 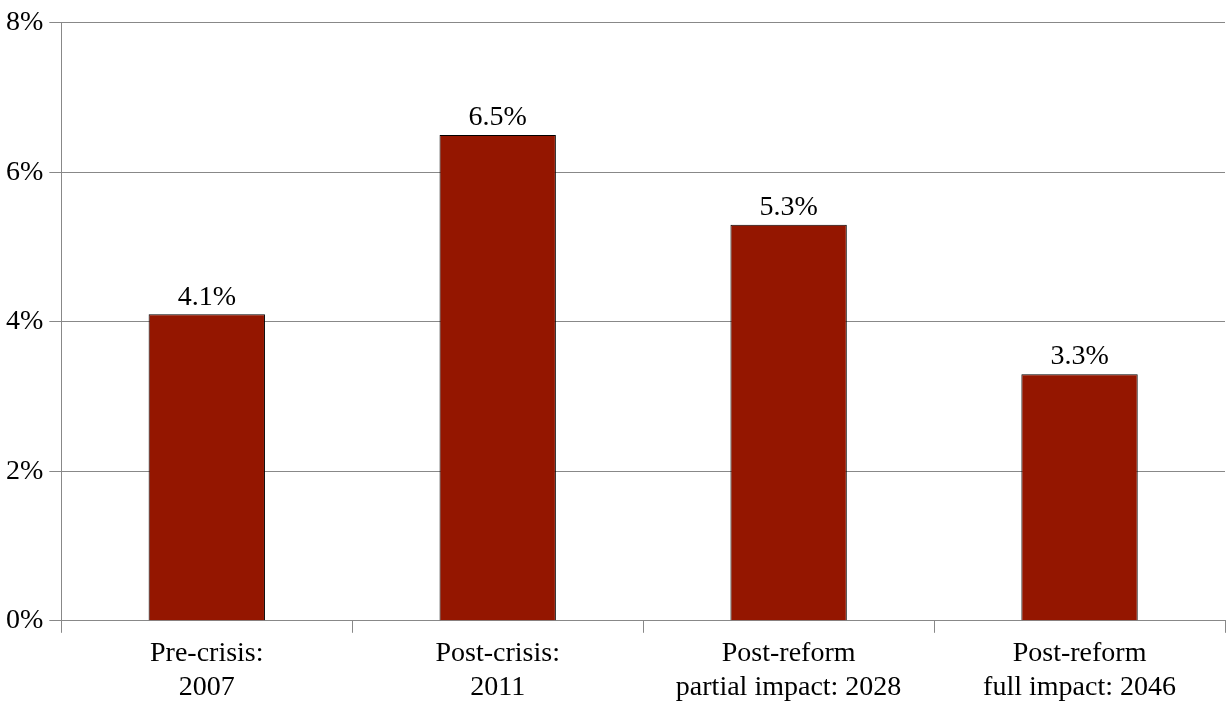 I want to click on data-label: 5.3%, so click(x=788, y=205).